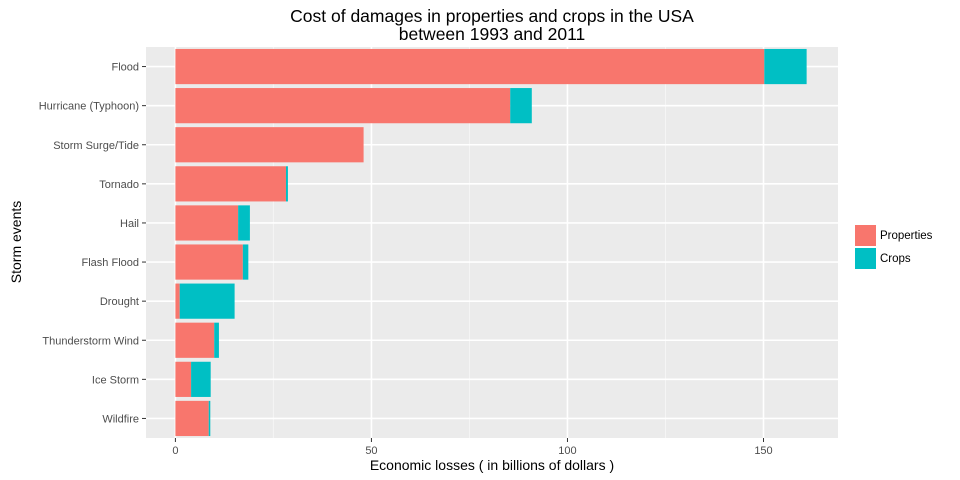  What do you see at coordinates (492, 34) in the screenshot?
I see `chart-title-line-2: between 1993 and 2011` at bounding box center [492, 34].